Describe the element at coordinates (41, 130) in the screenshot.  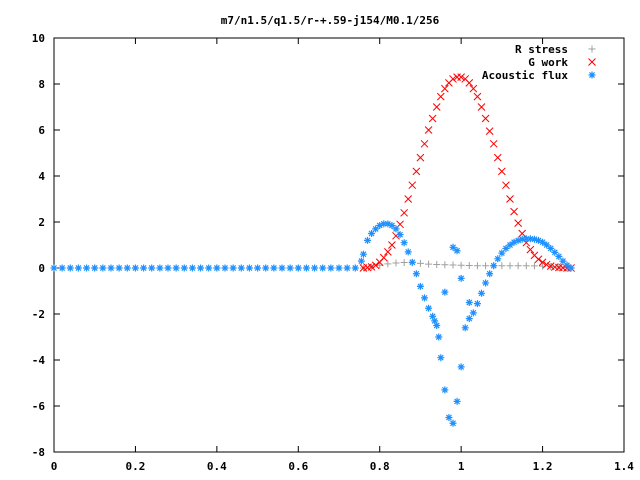
I see `y-tick-label: 6` at that location.